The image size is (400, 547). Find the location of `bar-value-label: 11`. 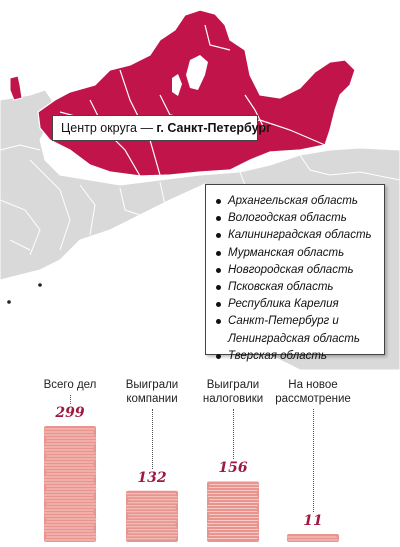

bar-value-label: 11 is located at coordinates (313, 521).